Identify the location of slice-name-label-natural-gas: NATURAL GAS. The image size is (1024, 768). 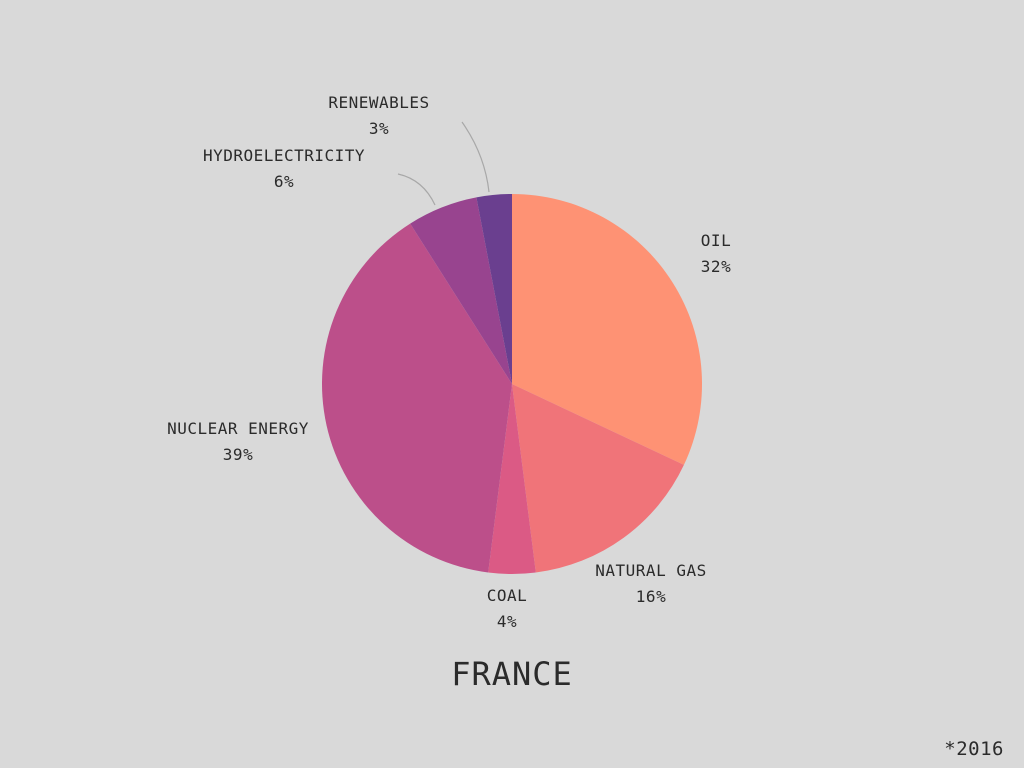
(650, 570).